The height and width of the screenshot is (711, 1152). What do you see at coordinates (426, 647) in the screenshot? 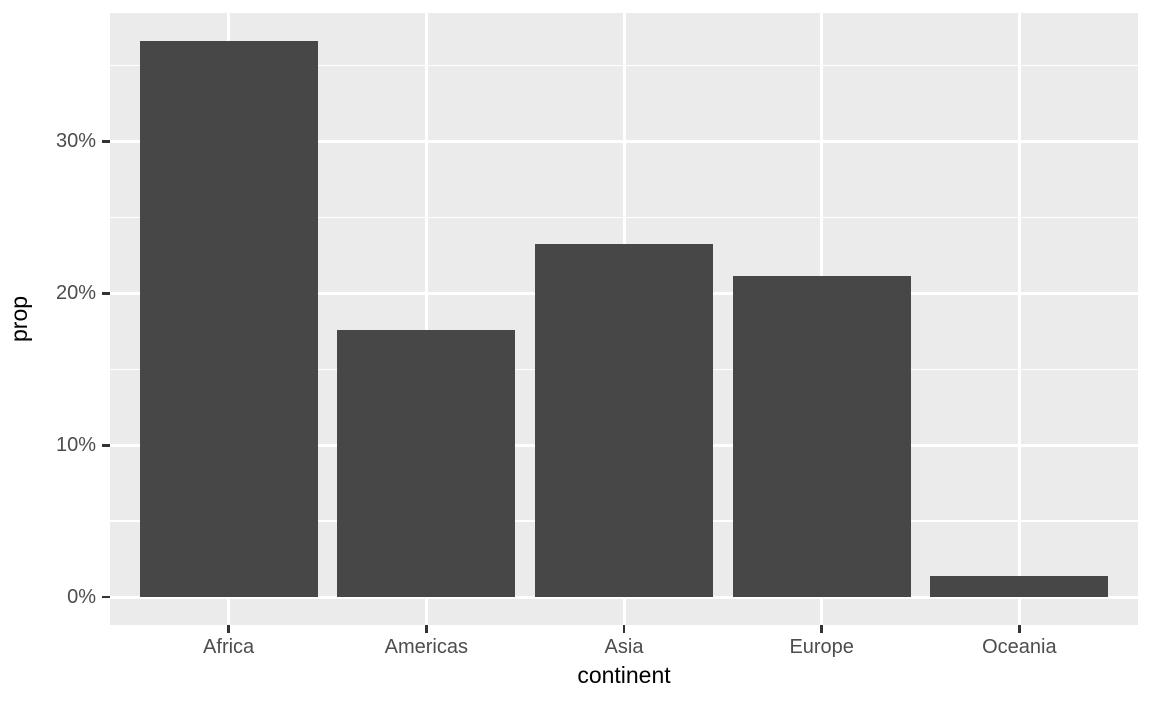
I see `x-tick-label: Americas` at bounding box center [426, 647].